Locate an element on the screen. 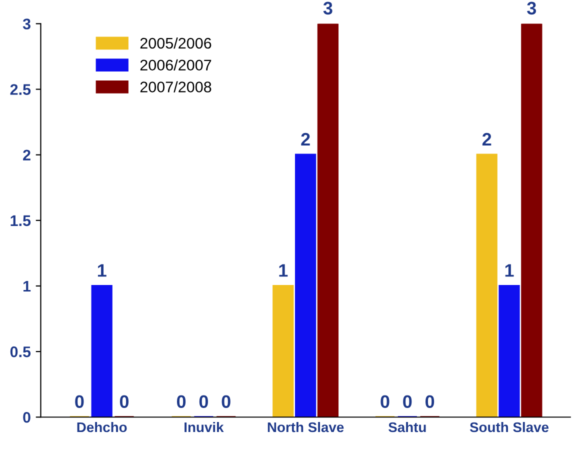  x-tick-label: Inuvik is located at coordinates (204, 427).